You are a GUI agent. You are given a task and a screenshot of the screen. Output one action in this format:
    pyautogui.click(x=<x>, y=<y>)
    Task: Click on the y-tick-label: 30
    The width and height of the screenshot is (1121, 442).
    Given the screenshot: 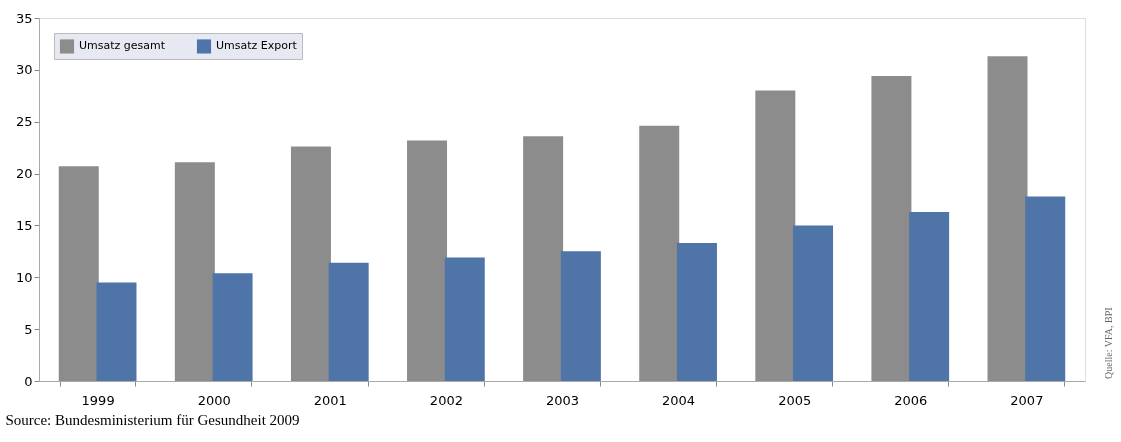 What is the action you would take?
    pyautogui.click(x=24, y=70)
    